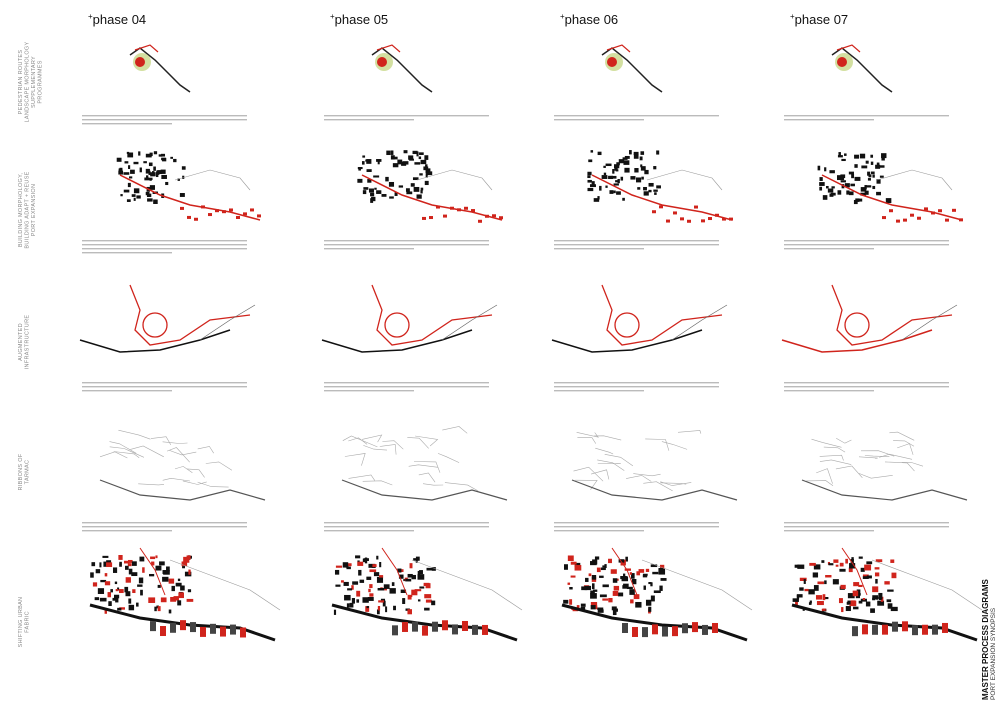 Image resolution: width=1000 pixels, height=707 pixels. I want to click on road, so click(684, 180).